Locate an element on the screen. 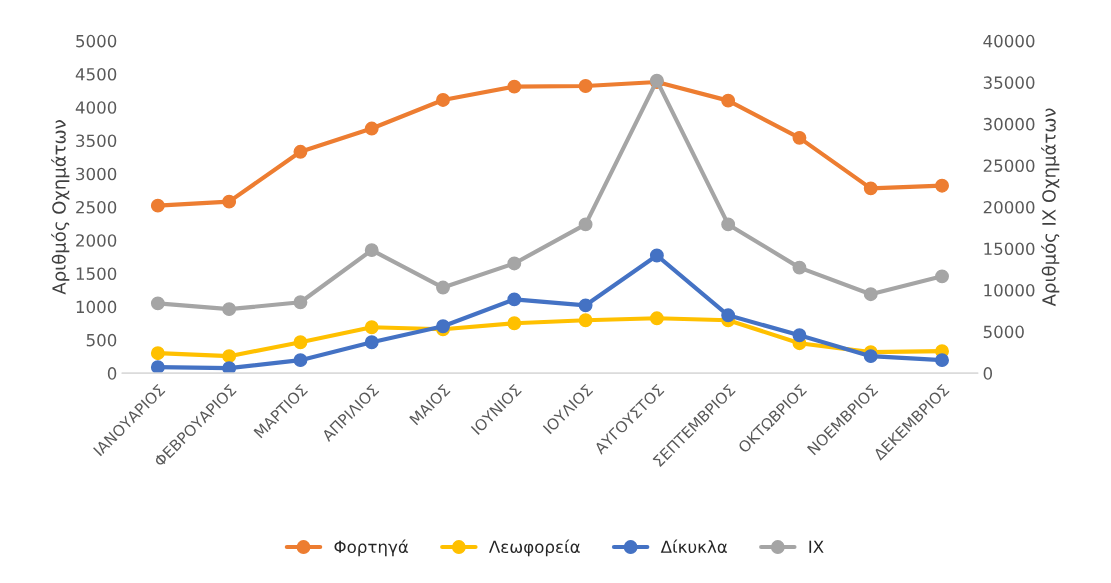 The width and height of the screenshot is (1111, 583). y2-tick-label: 30000 is located at coordinates (1009, 124).